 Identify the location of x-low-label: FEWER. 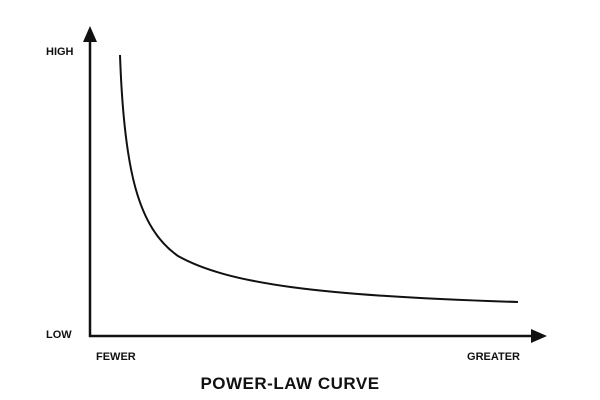
(116, 357).